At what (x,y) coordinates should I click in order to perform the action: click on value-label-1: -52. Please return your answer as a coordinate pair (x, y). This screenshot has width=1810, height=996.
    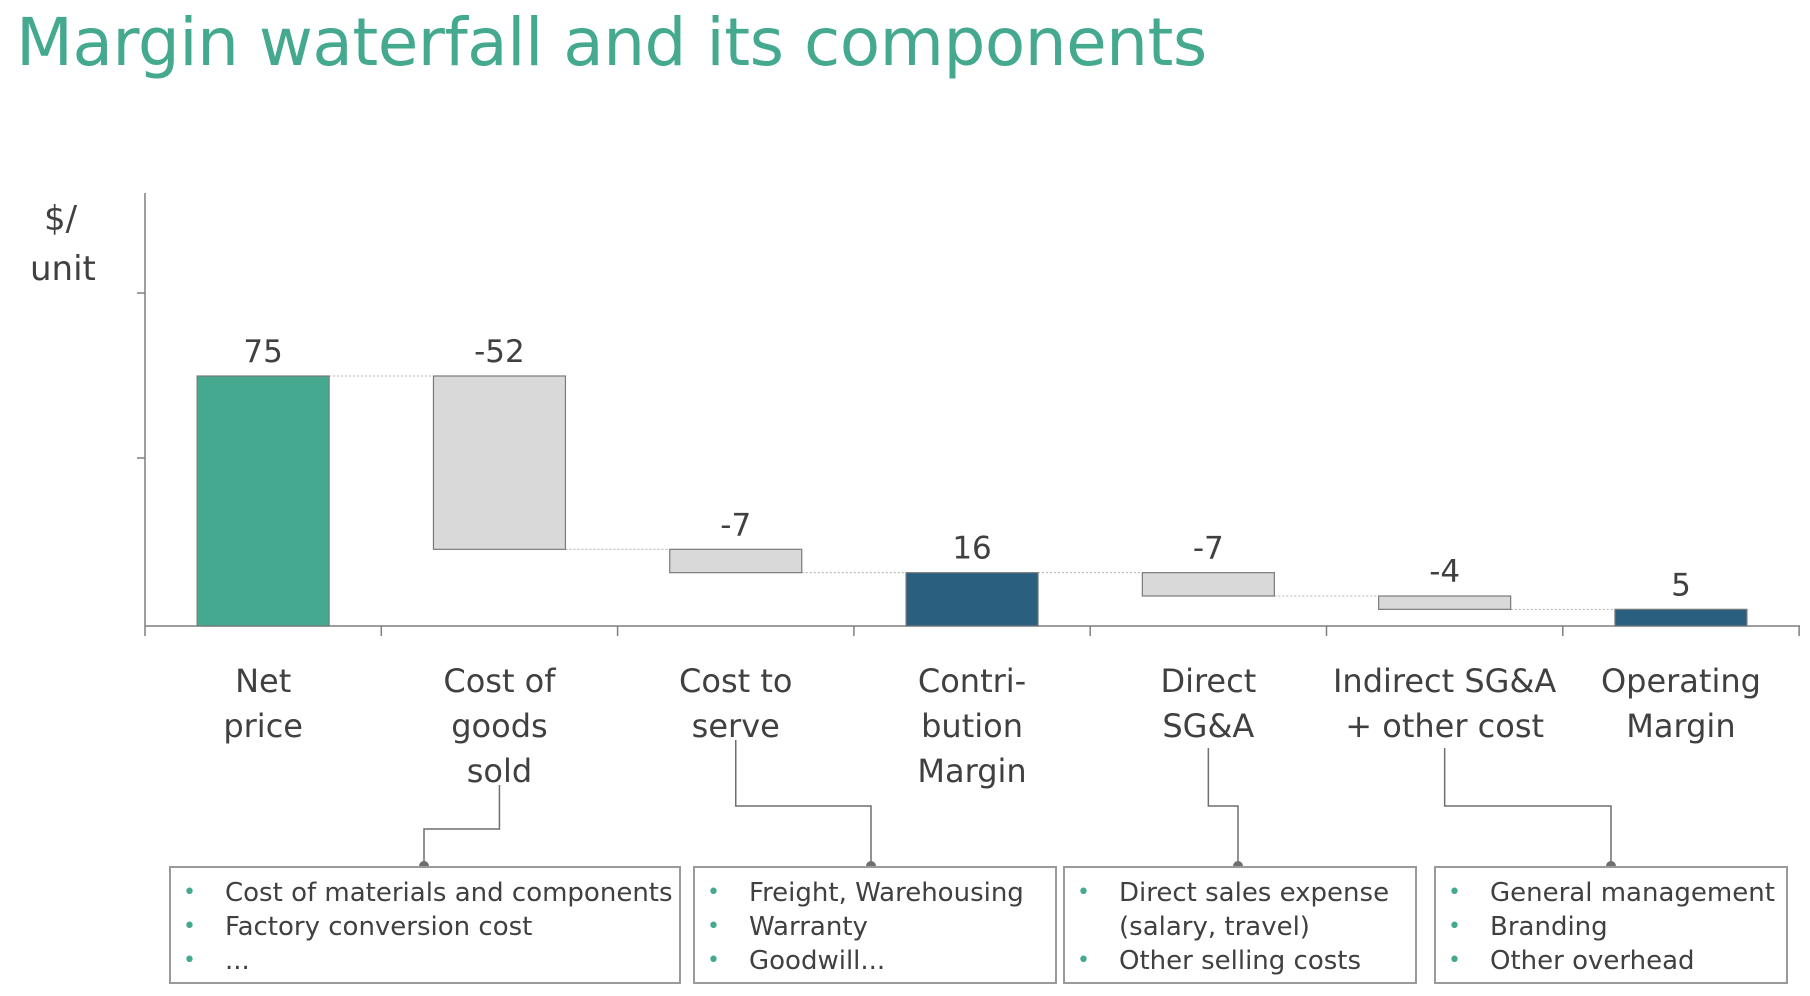
    Looking at the image, I should click on (499, 352).